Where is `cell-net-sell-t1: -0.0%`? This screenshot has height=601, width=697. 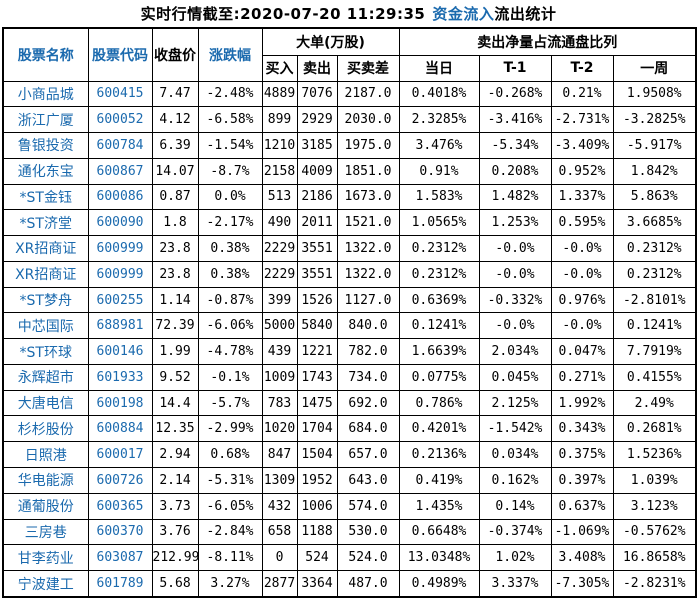
cell-net-sell-t1: -0.0% is located at coordinates (515, 274).